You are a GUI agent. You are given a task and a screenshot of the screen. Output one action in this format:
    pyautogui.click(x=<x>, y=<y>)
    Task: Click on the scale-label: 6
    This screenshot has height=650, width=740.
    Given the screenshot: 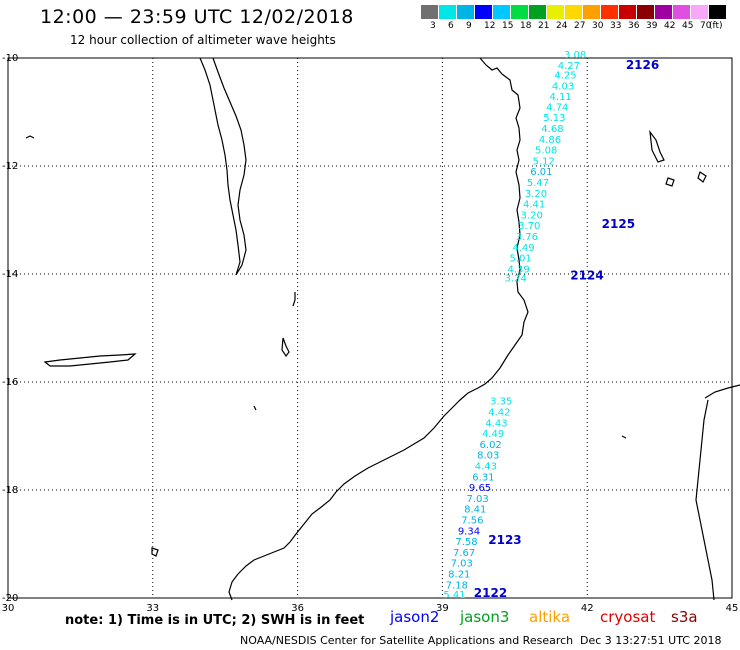 What is the action you would take?
    pyautogui.click(x=451, y=26)
    